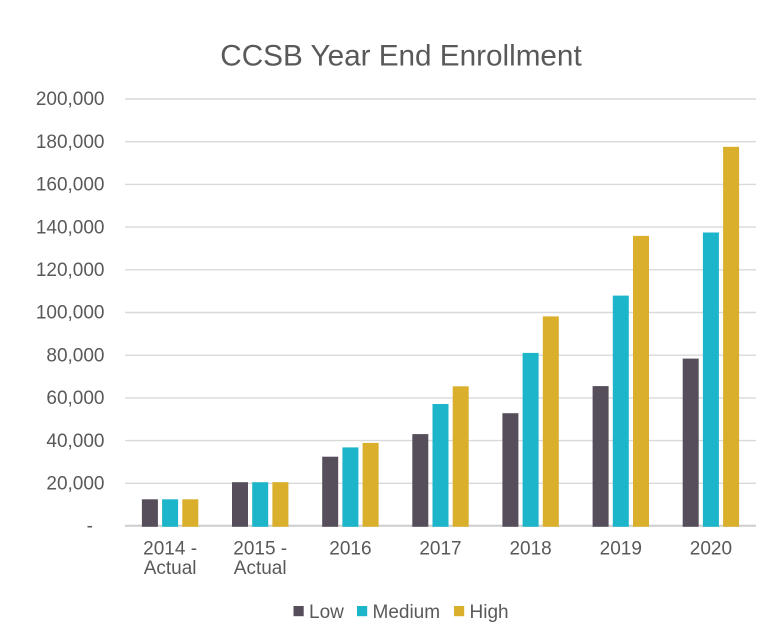 This screenshot has height=644, width=776. Describe the element at coordinates (260, 548) in the screenshot. I see `svg-text: 2015 -` at that location.